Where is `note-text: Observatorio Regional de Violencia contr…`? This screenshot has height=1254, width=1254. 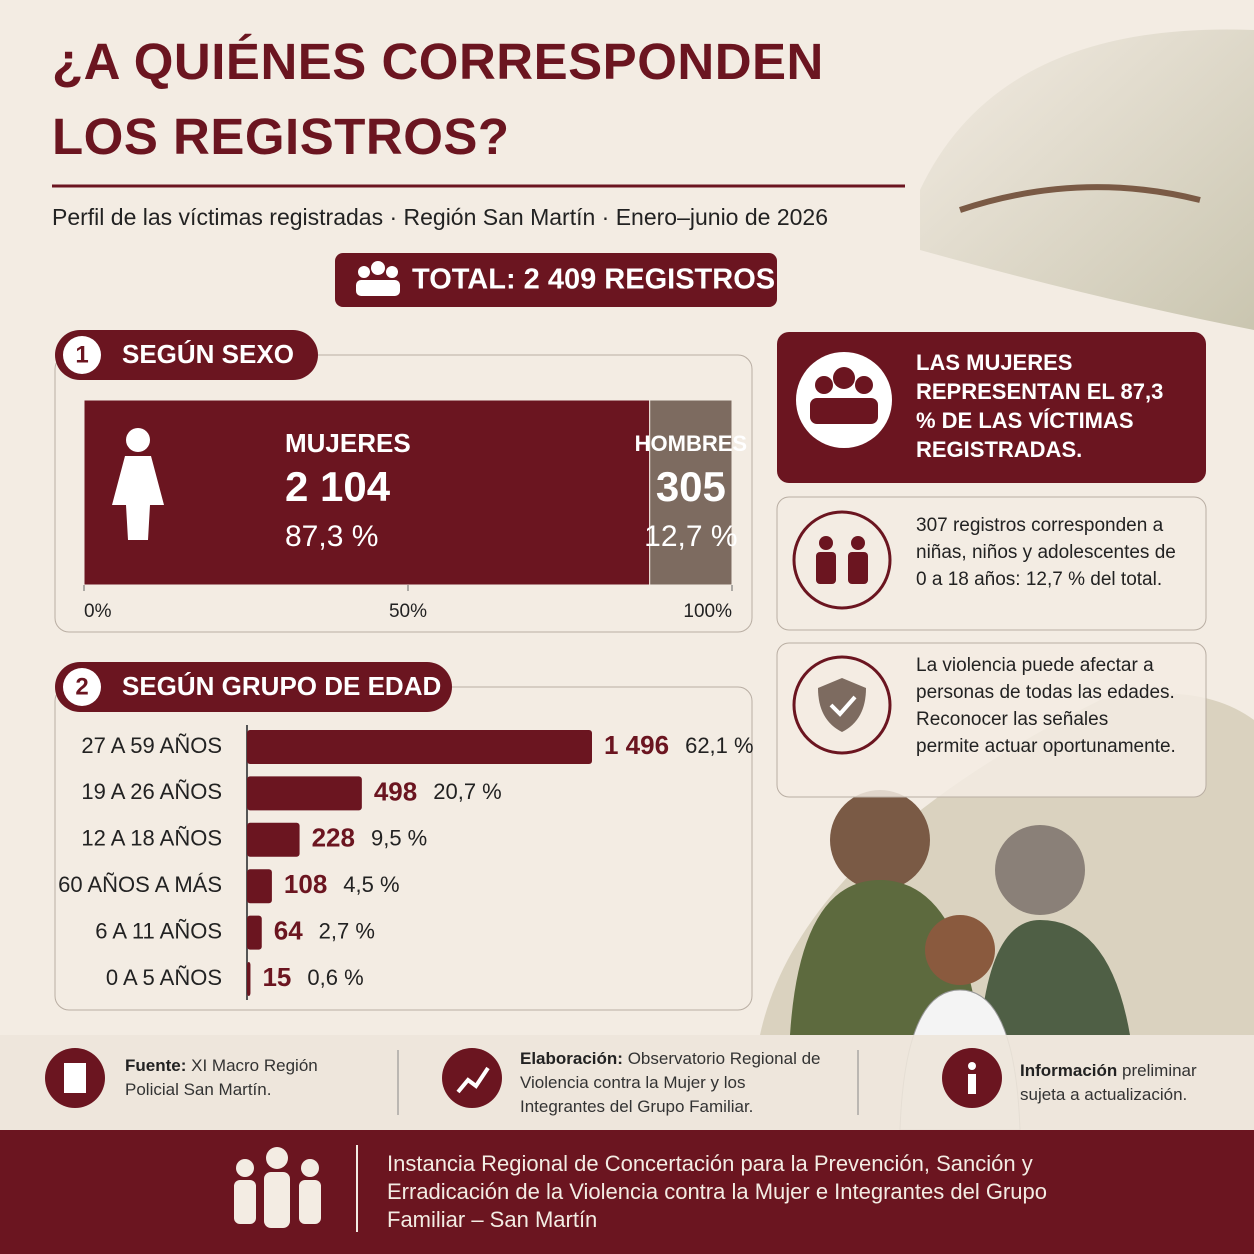 note-text: Observatorio Regional de Violencia contr… is located at coordinates (670, 1082).